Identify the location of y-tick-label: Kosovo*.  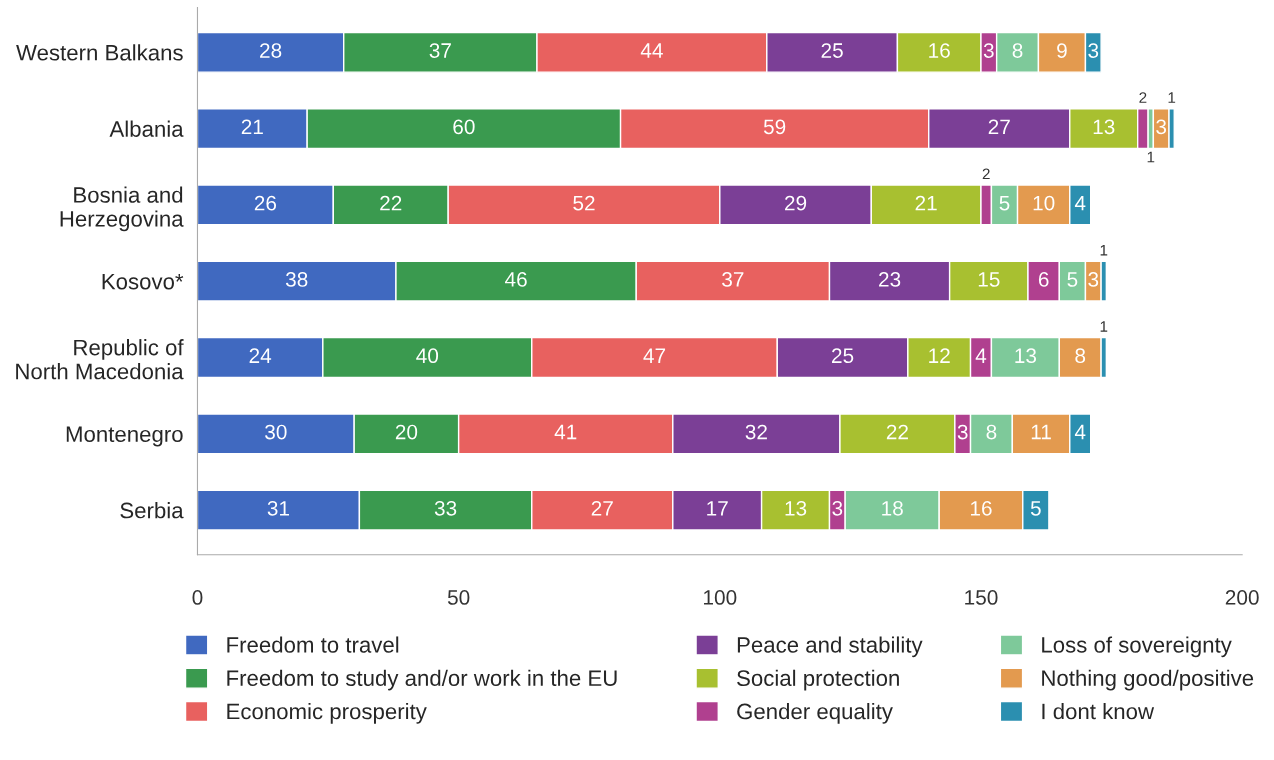
(143, 281).